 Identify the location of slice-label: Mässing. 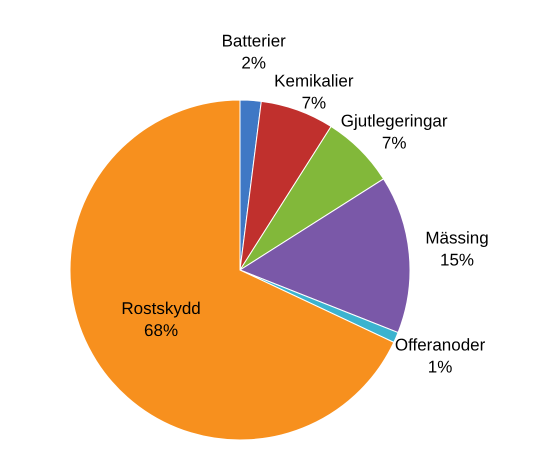
(457, 238).